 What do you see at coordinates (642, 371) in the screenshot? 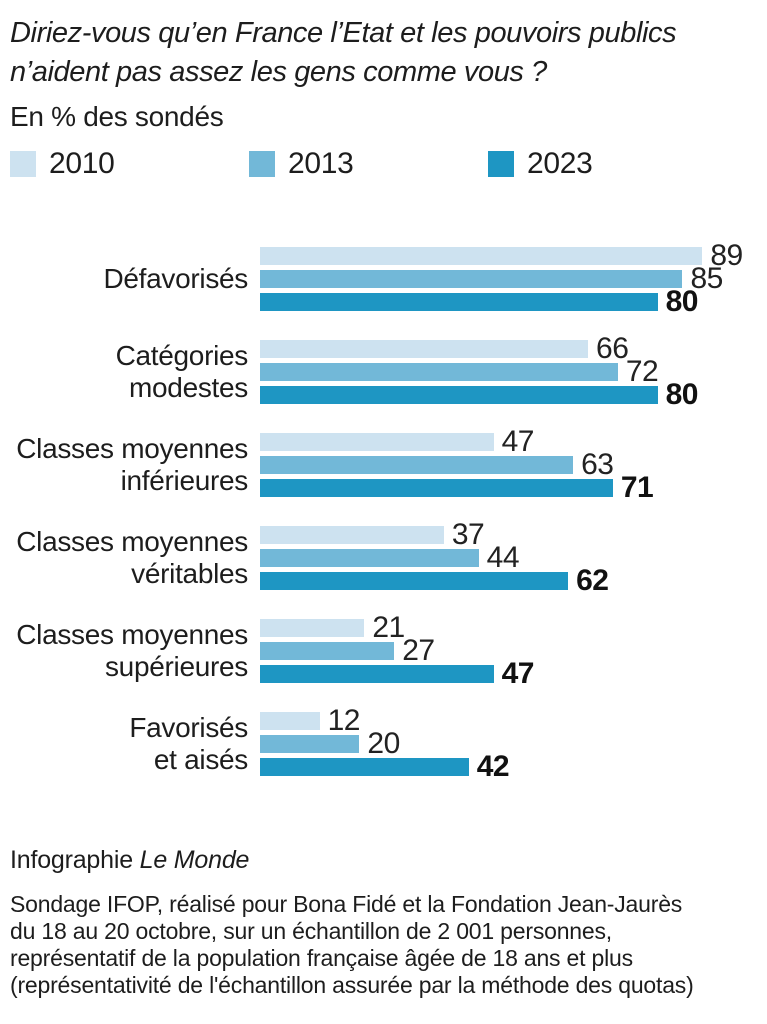
I see `bar-value-label: 72` at bounding box center [642, 371].